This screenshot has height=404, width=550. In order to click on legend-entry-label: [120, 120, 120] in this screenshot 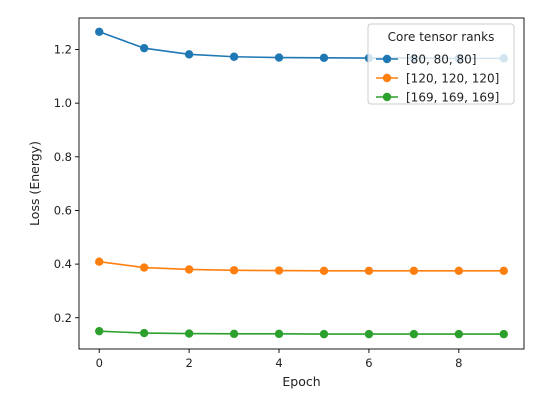, I will do `click(452, 79)`.